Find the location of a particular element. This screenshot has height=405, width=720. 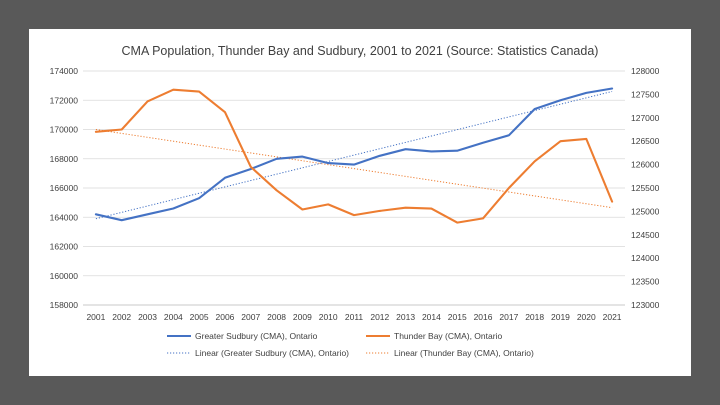

x-tick-label: 2001 is located at coordinates (95, 317).